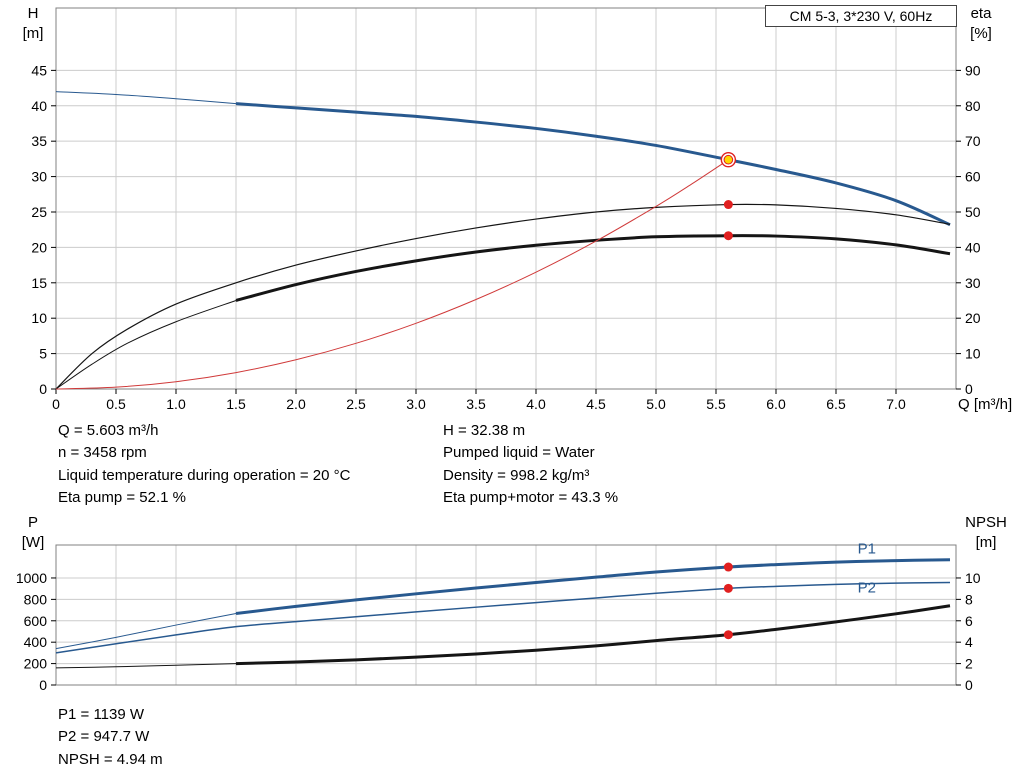  What do you see at coordinates (39, 212) in the screenshot?
I see `left-tick-label: 25` at bounding box center [39, 212].